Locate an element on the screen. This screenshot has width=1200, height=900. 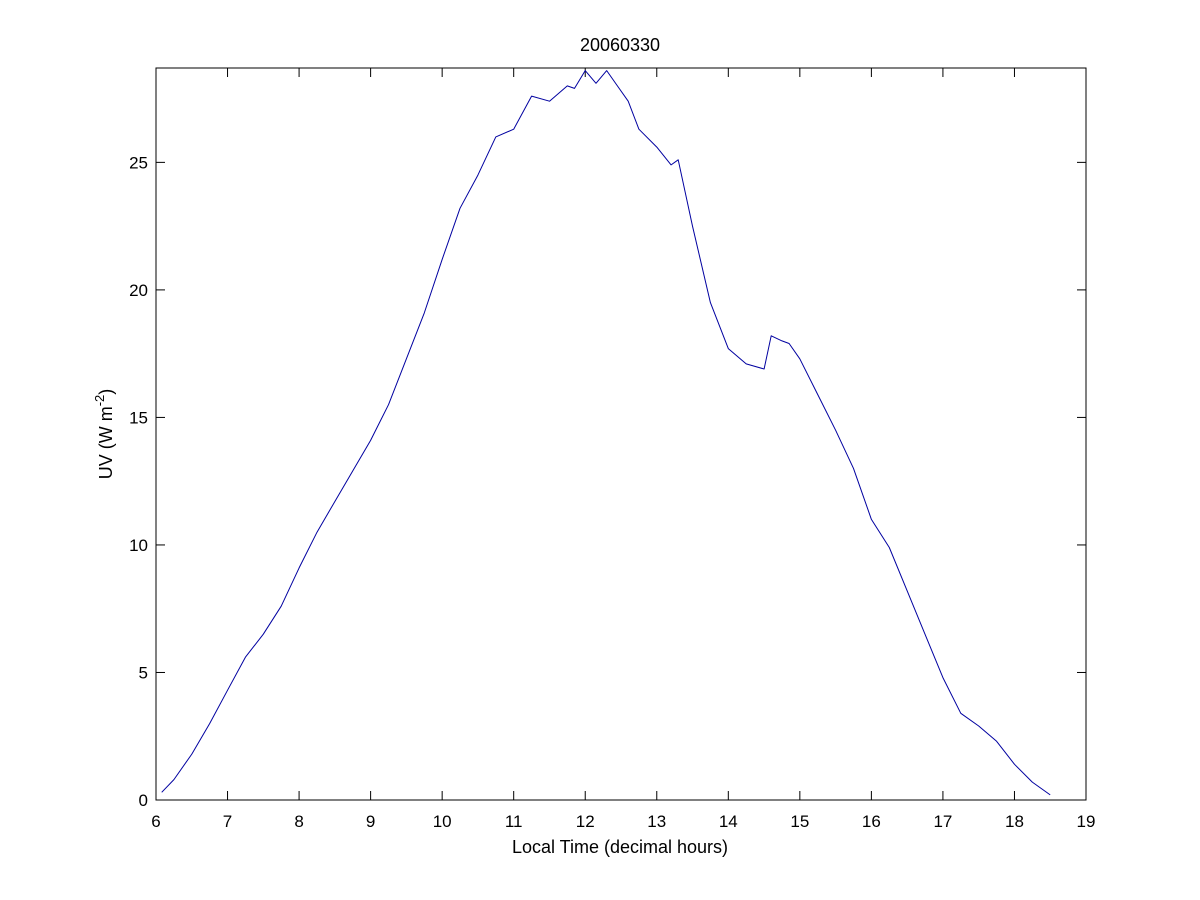
x-tick-label: 16 is located at coordinates (871, 821).